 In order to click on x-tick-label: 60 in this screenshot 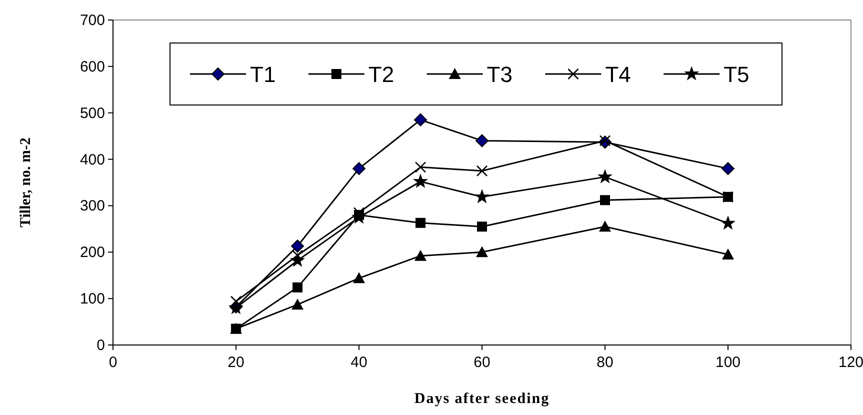, I will do `click(482, 362)`.